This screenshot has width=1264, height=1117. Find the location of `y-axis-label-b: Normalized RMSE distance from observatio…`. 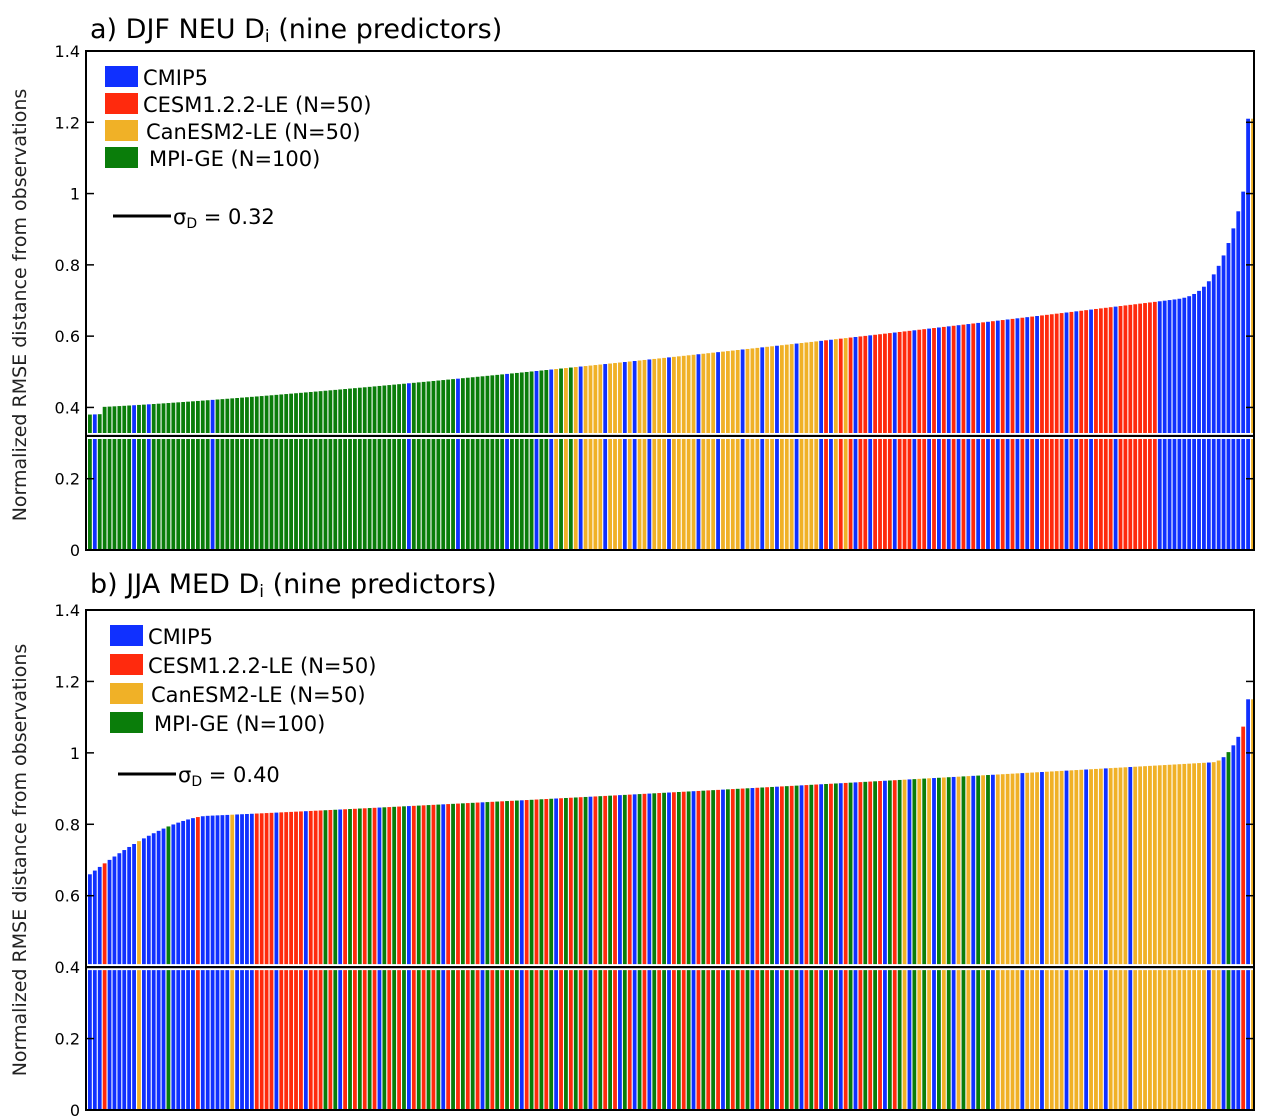

y-axis-label-b: Normalized RMSE distance from observatio… is located at coordinates (20, 860).